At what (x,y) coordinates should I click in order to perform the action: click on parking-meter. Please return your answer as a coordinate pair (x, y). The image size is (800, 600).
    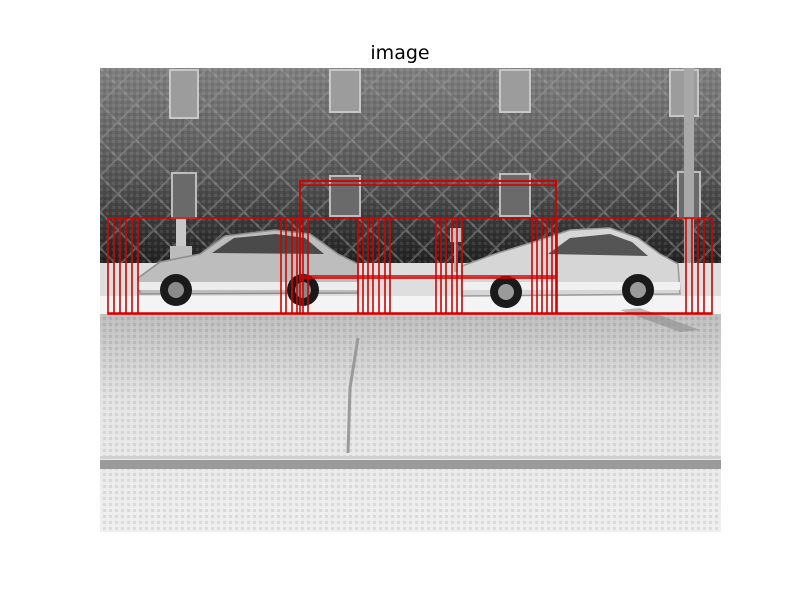
    Looking at the image, I should click on (456, 250).